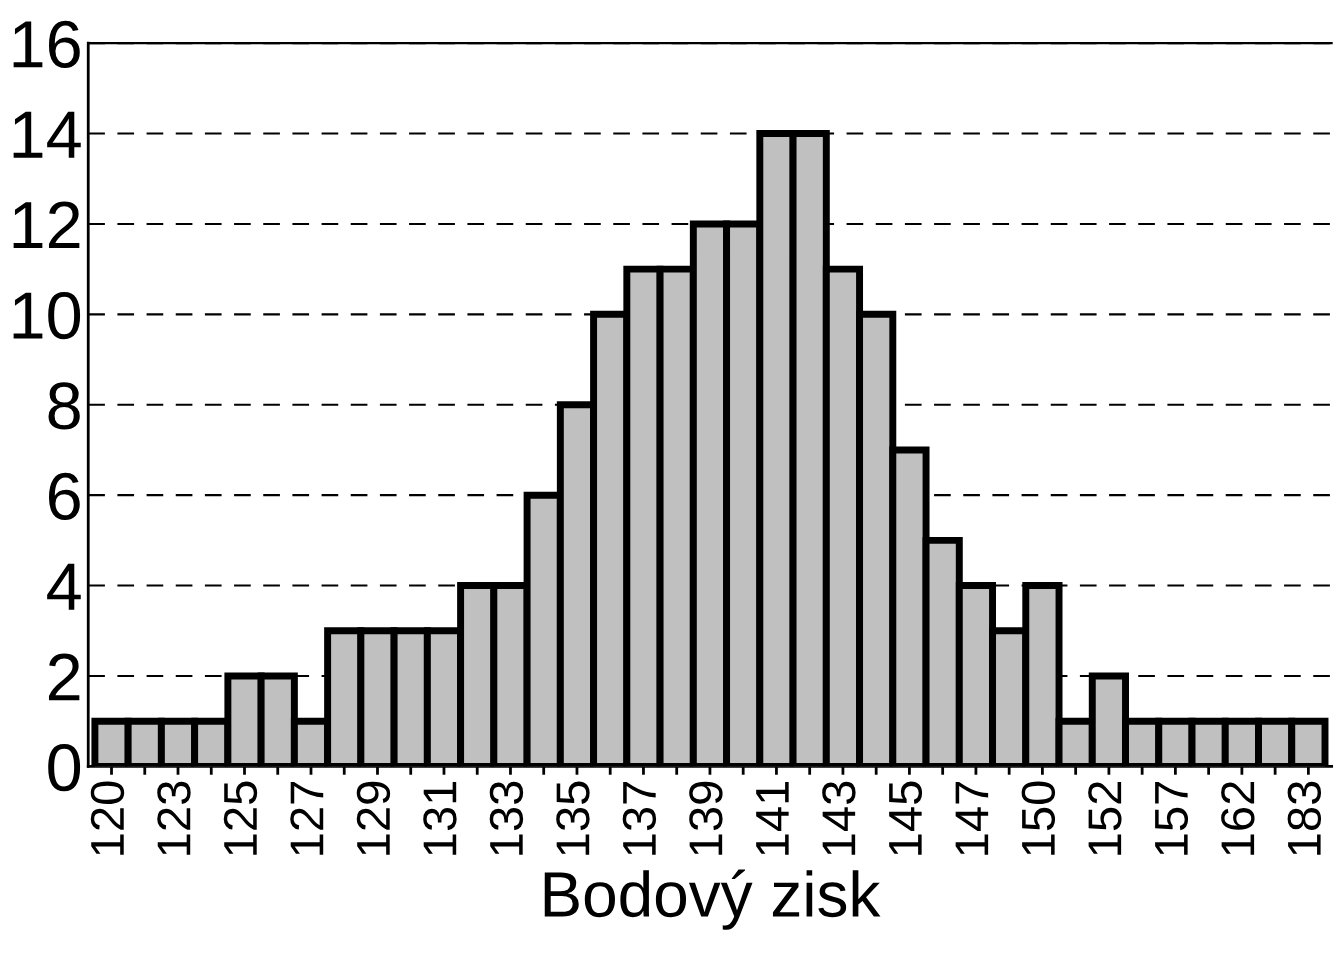 The width and height of the screenshot is (1337, 958). I want to click on x-axis-title: Bodový zisk, so click(712, 899).